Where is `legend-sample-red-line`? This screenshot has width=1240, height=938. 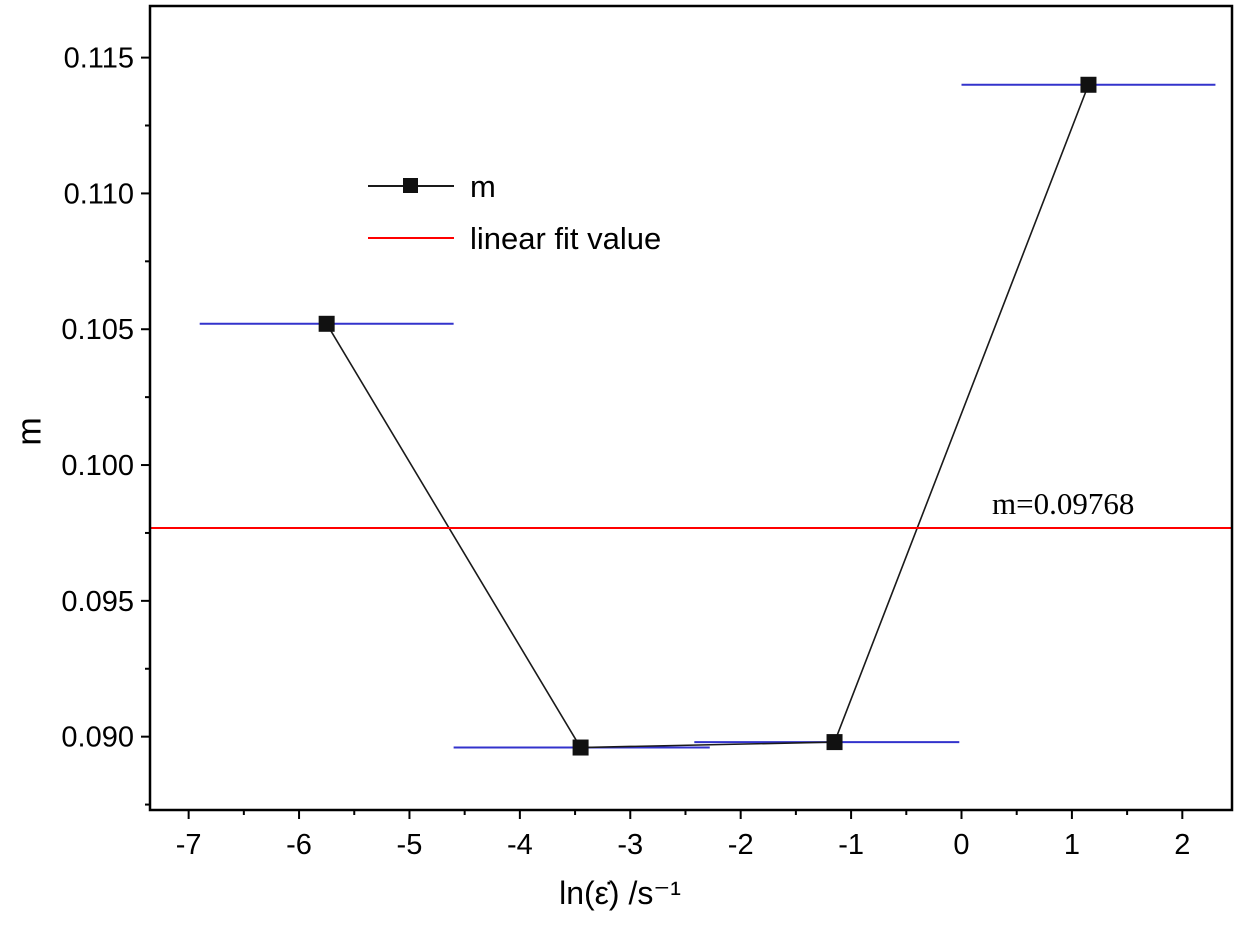 legend-sample-red-line is located at coordinates (411, 238).